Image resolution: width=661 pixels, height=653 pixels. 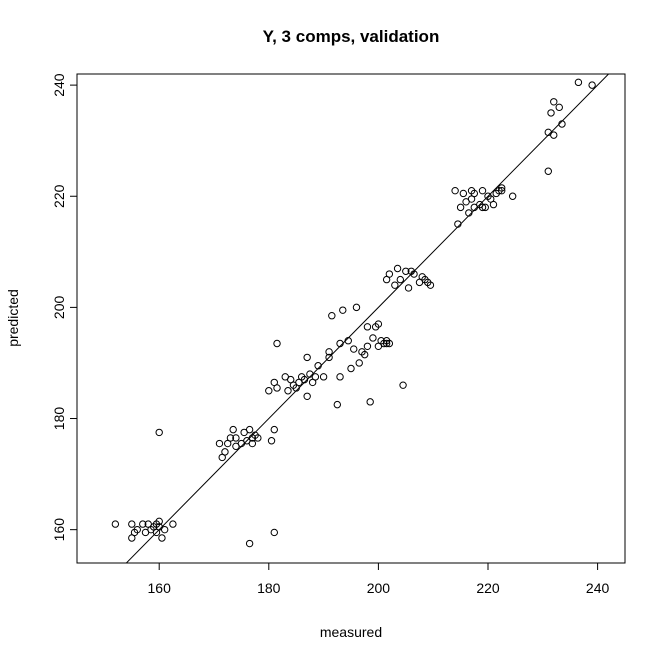 What do you see at coordinates (351, 36) in the screenshot?
I see `chart-title: Y, 3 comps, validation` at bounding box center [351, 36].